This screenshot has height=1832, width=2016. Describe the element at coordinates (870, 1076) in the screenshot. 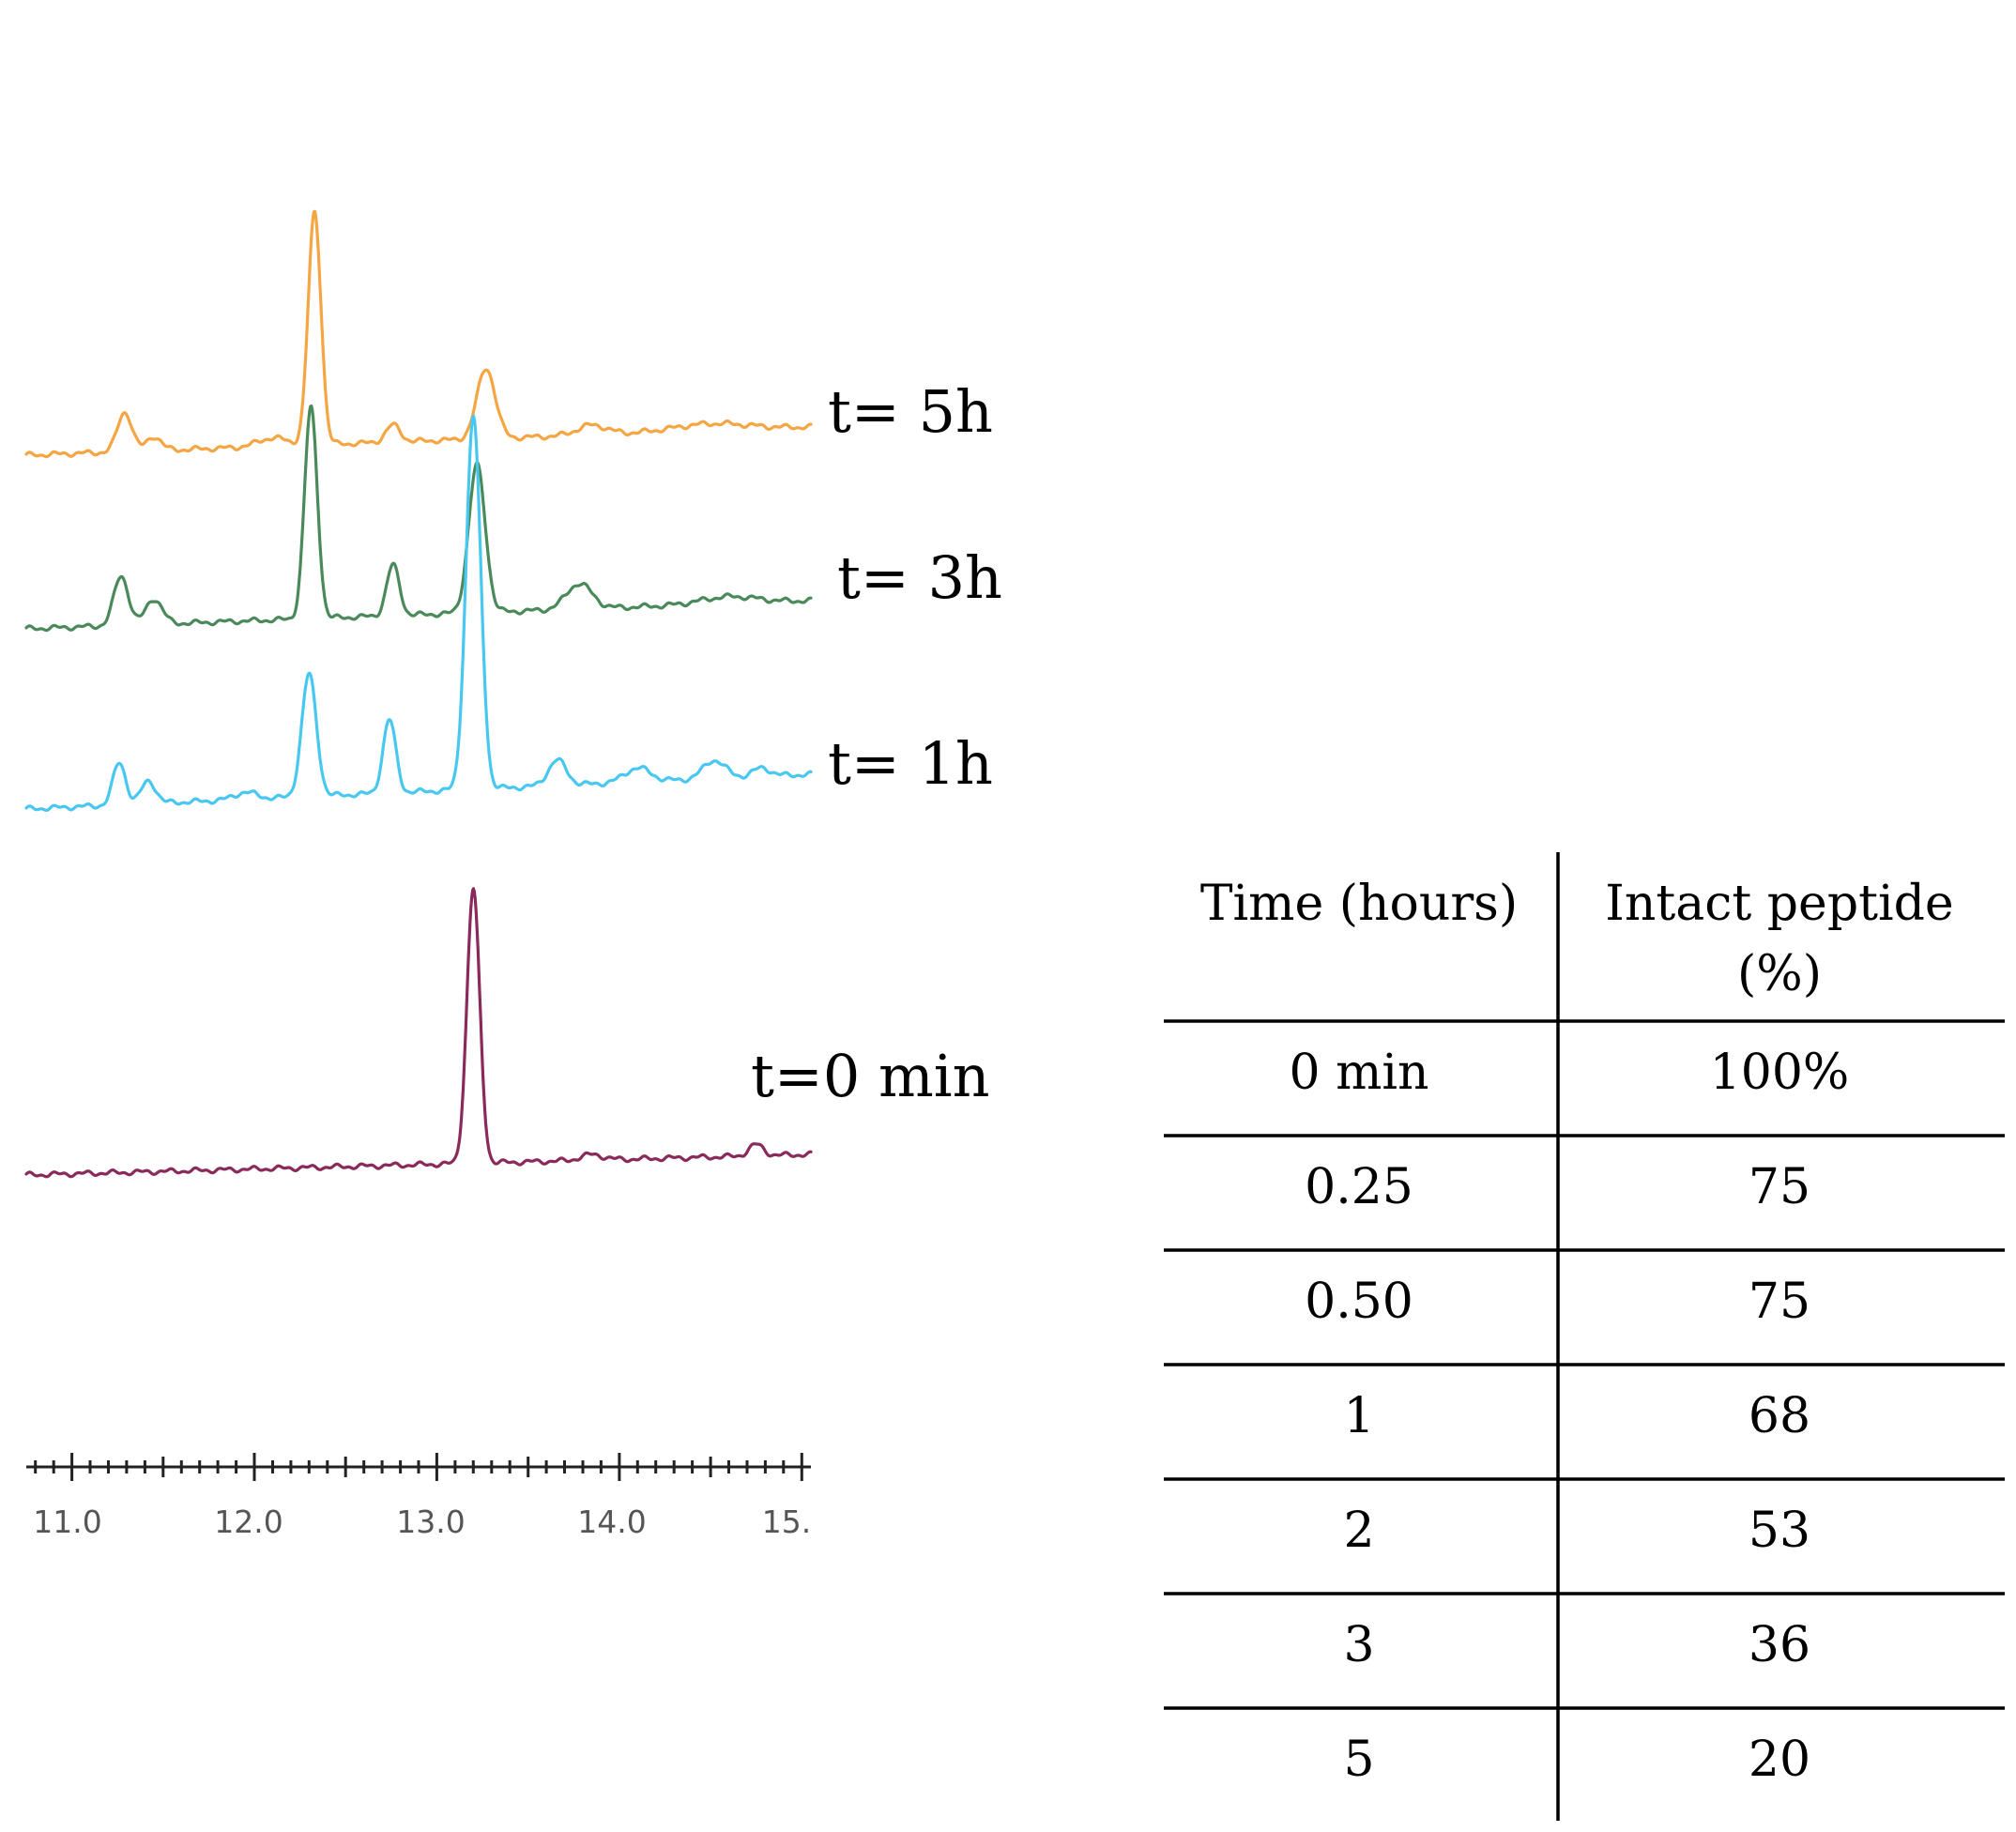

I see `trace-label-0min: t=0 min` at that location.